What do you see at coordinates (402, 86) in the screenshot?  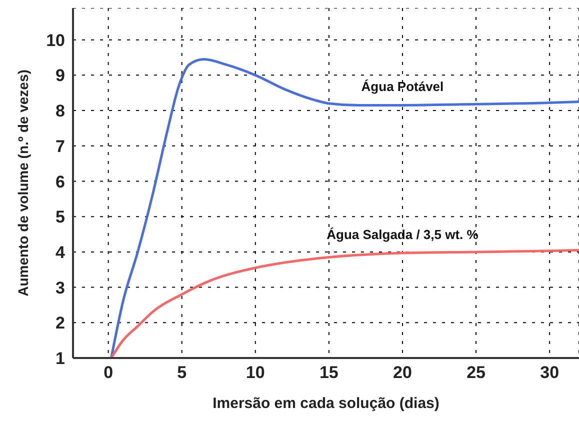 I see `series-label: Água Potável` at bounding box center [402, 86].